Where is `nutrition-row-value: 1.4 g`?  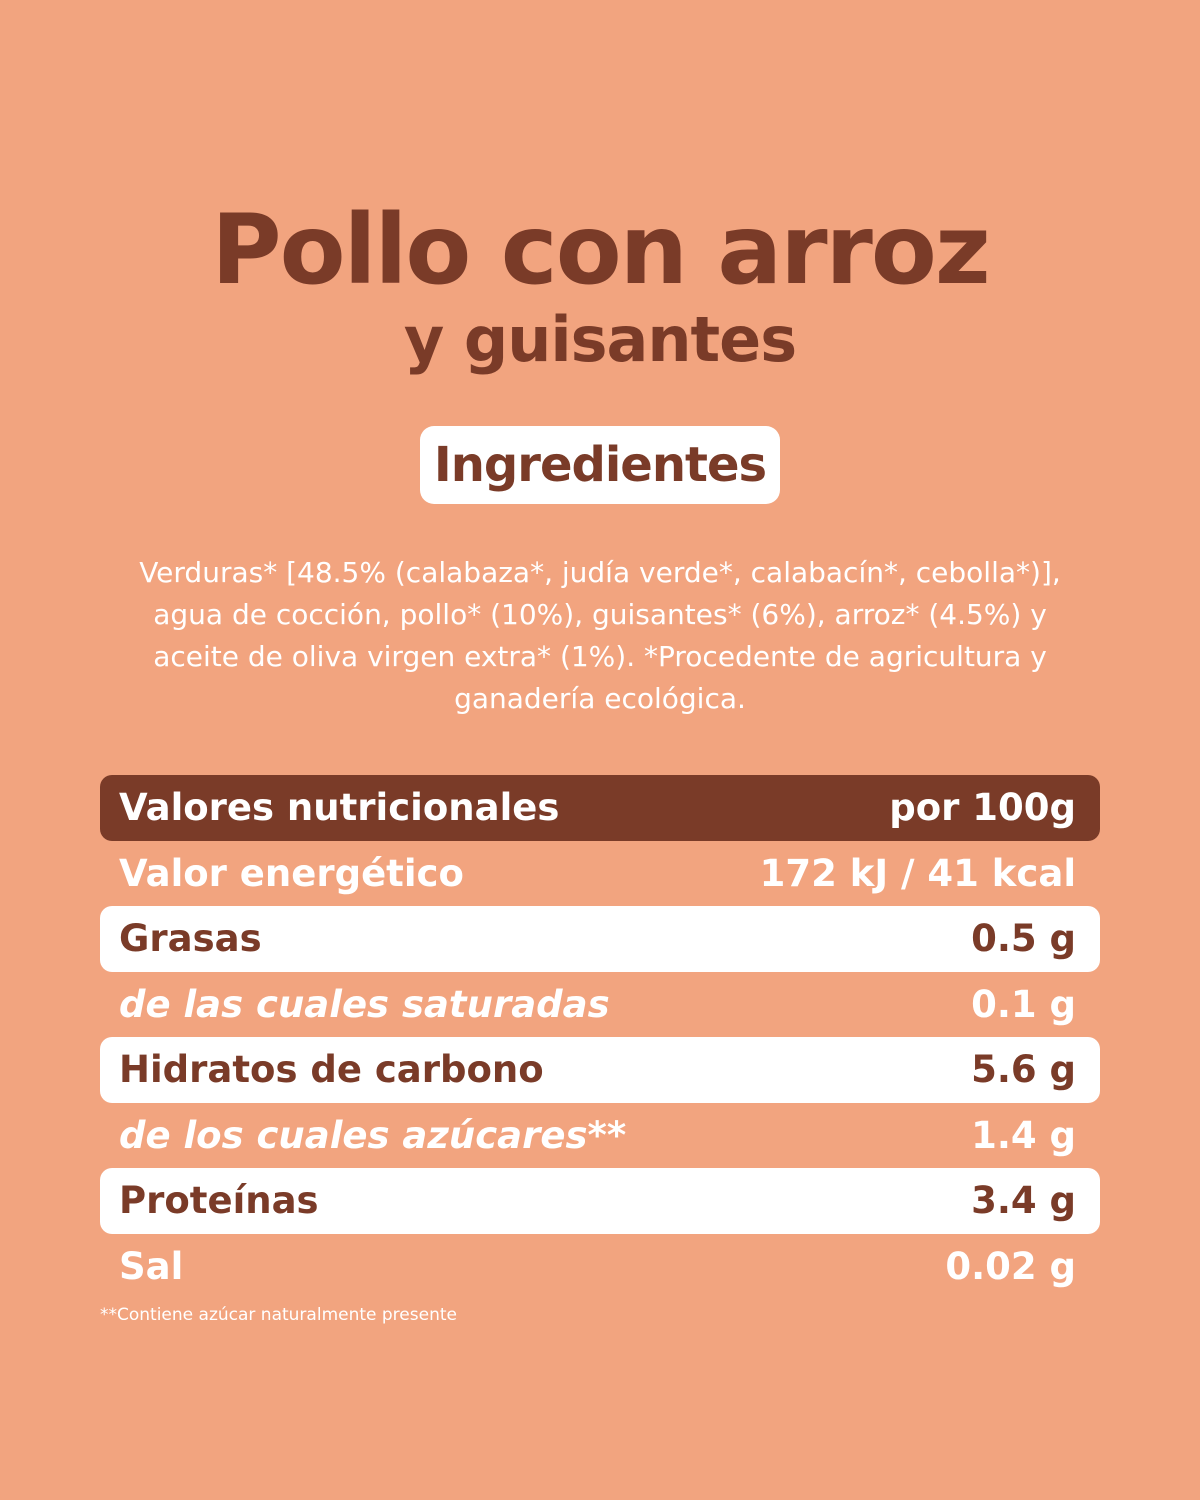 nutrition-row-value: 1.4 g is located at coordinates (1023, 1135).